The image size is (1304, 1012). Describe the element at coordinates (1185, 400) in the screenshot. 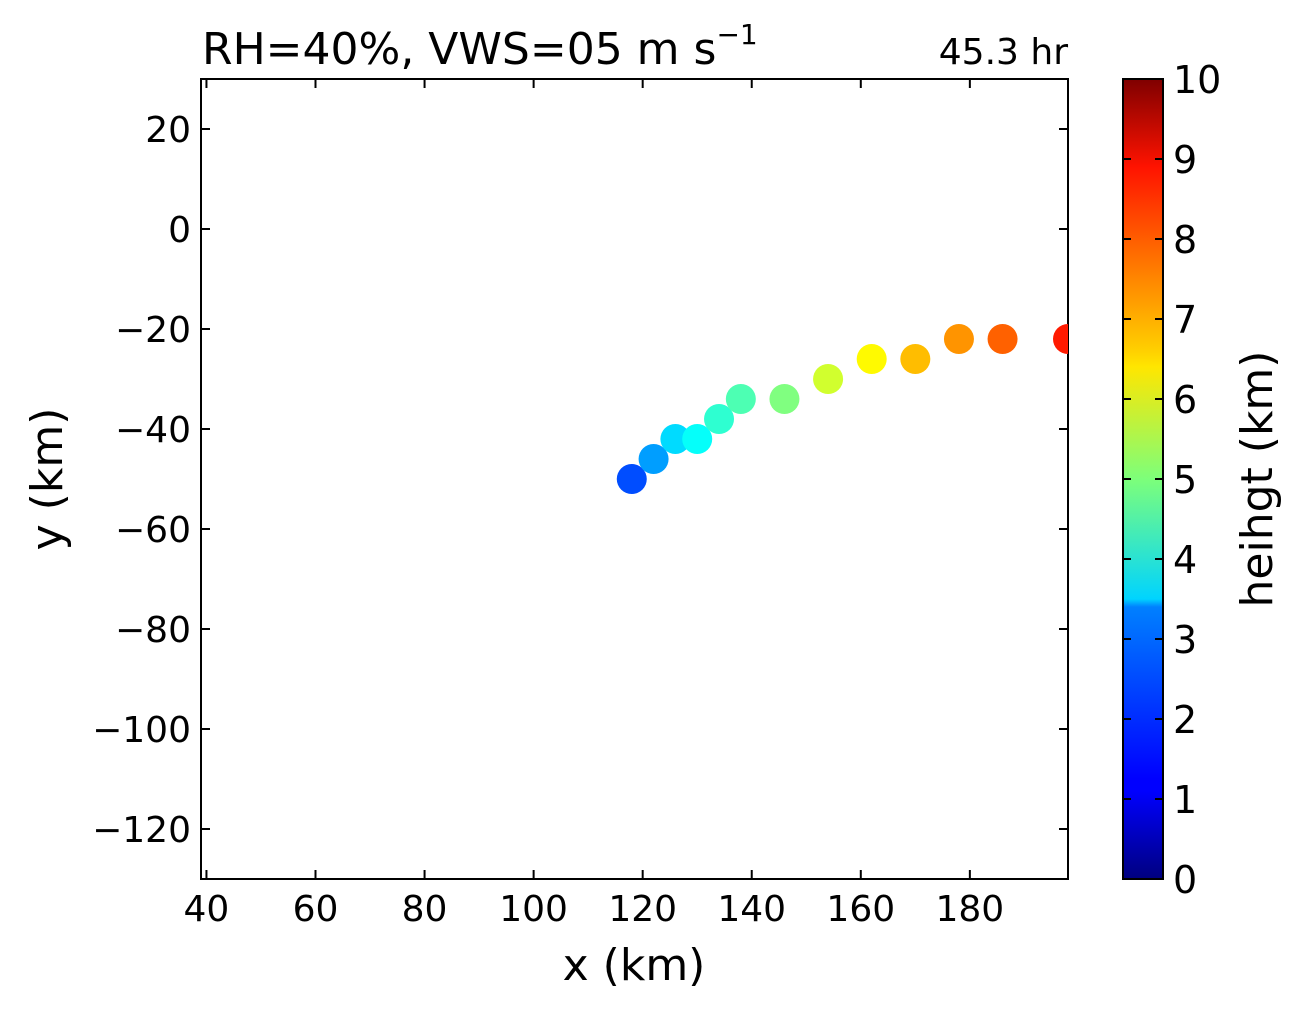

I see `colorbar-tick-label: 6` at that location.